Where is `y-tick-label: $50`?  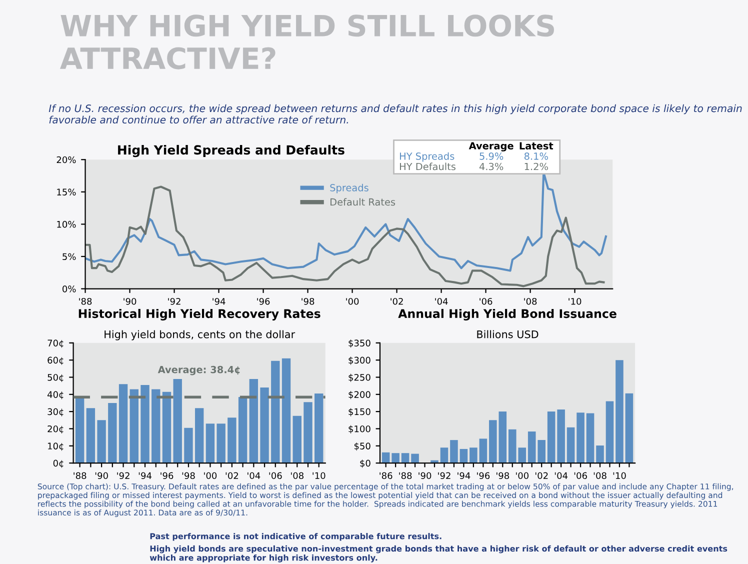 y-tick-label: $50 is located at coordinates (362, 446).